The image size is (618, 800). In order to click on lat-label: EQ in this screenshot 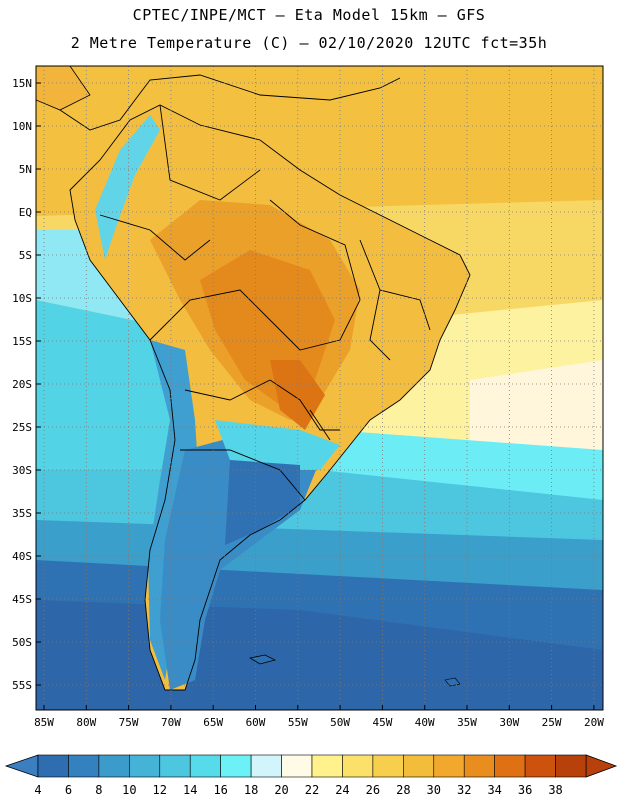, I will do `click(25, 212)`.